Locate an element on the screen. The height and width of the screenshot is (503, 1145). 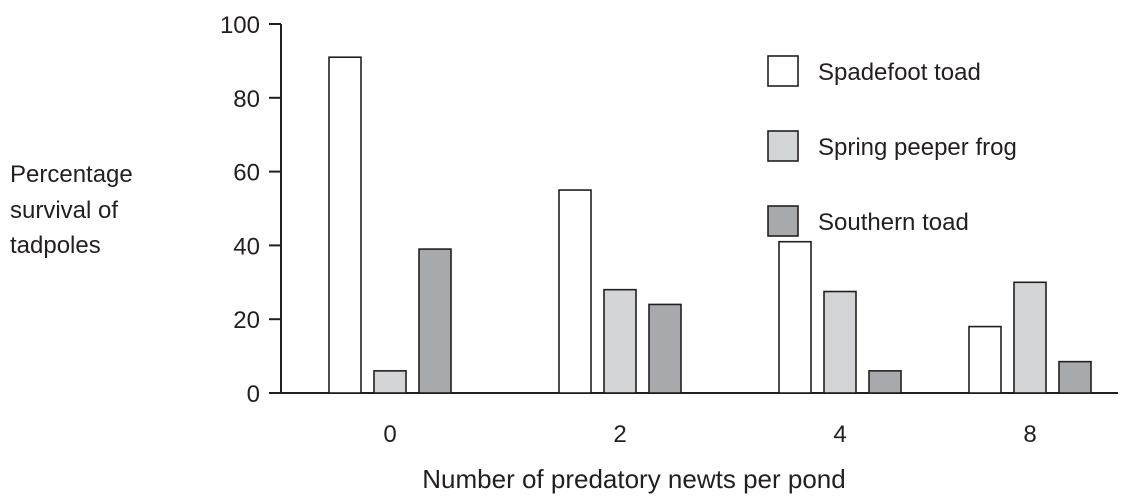
legend-label-southern-toad: Southern toad is located at coordinates (893, 222).